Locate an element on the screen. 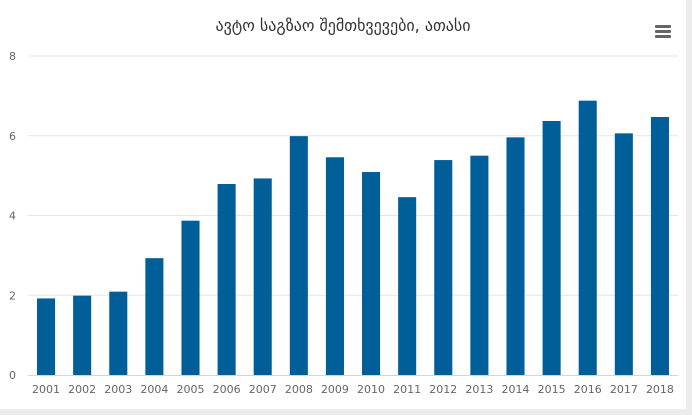 Image resolution: width=692 pixels, height=415 pixels. x-tick-label-2002: 2002 is located at coordinates (82, 389).